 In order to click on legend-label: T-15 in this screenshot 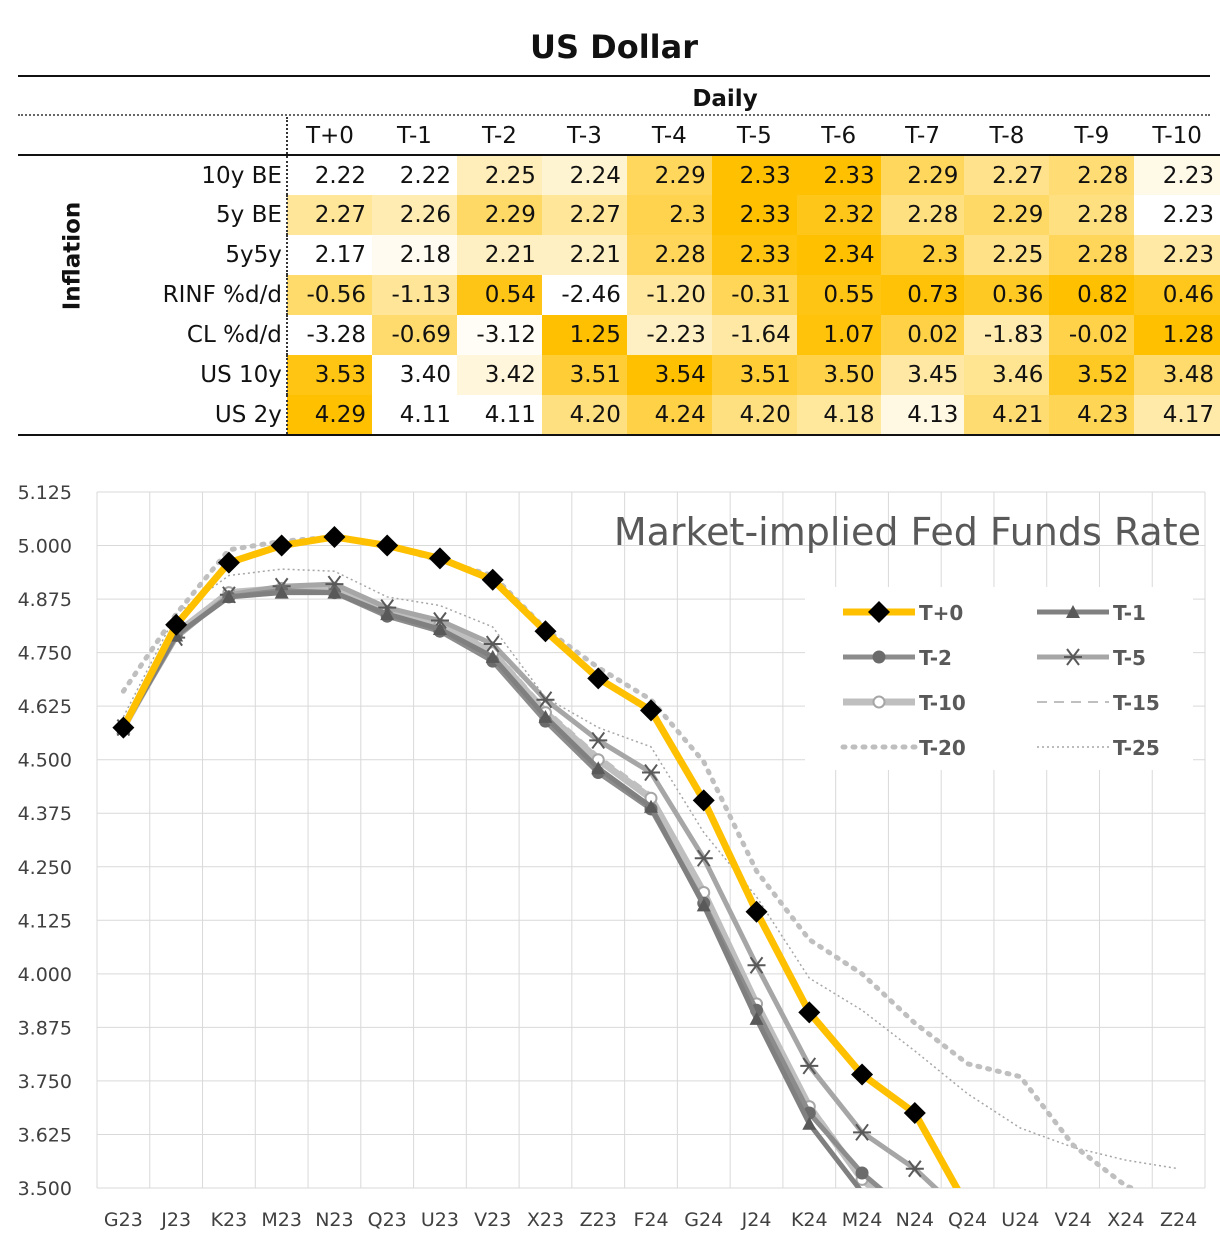, I will do `click(1136, 703)`.